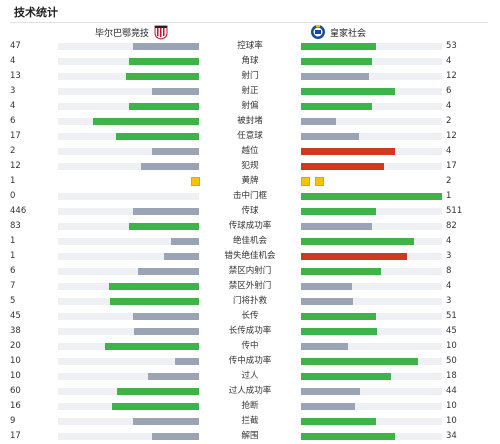 The height and width of the screenshot is (444, 500). Describe the element at coordinates (250, 136) in the screenshot. I see `stat-label: 任意球` at that location.